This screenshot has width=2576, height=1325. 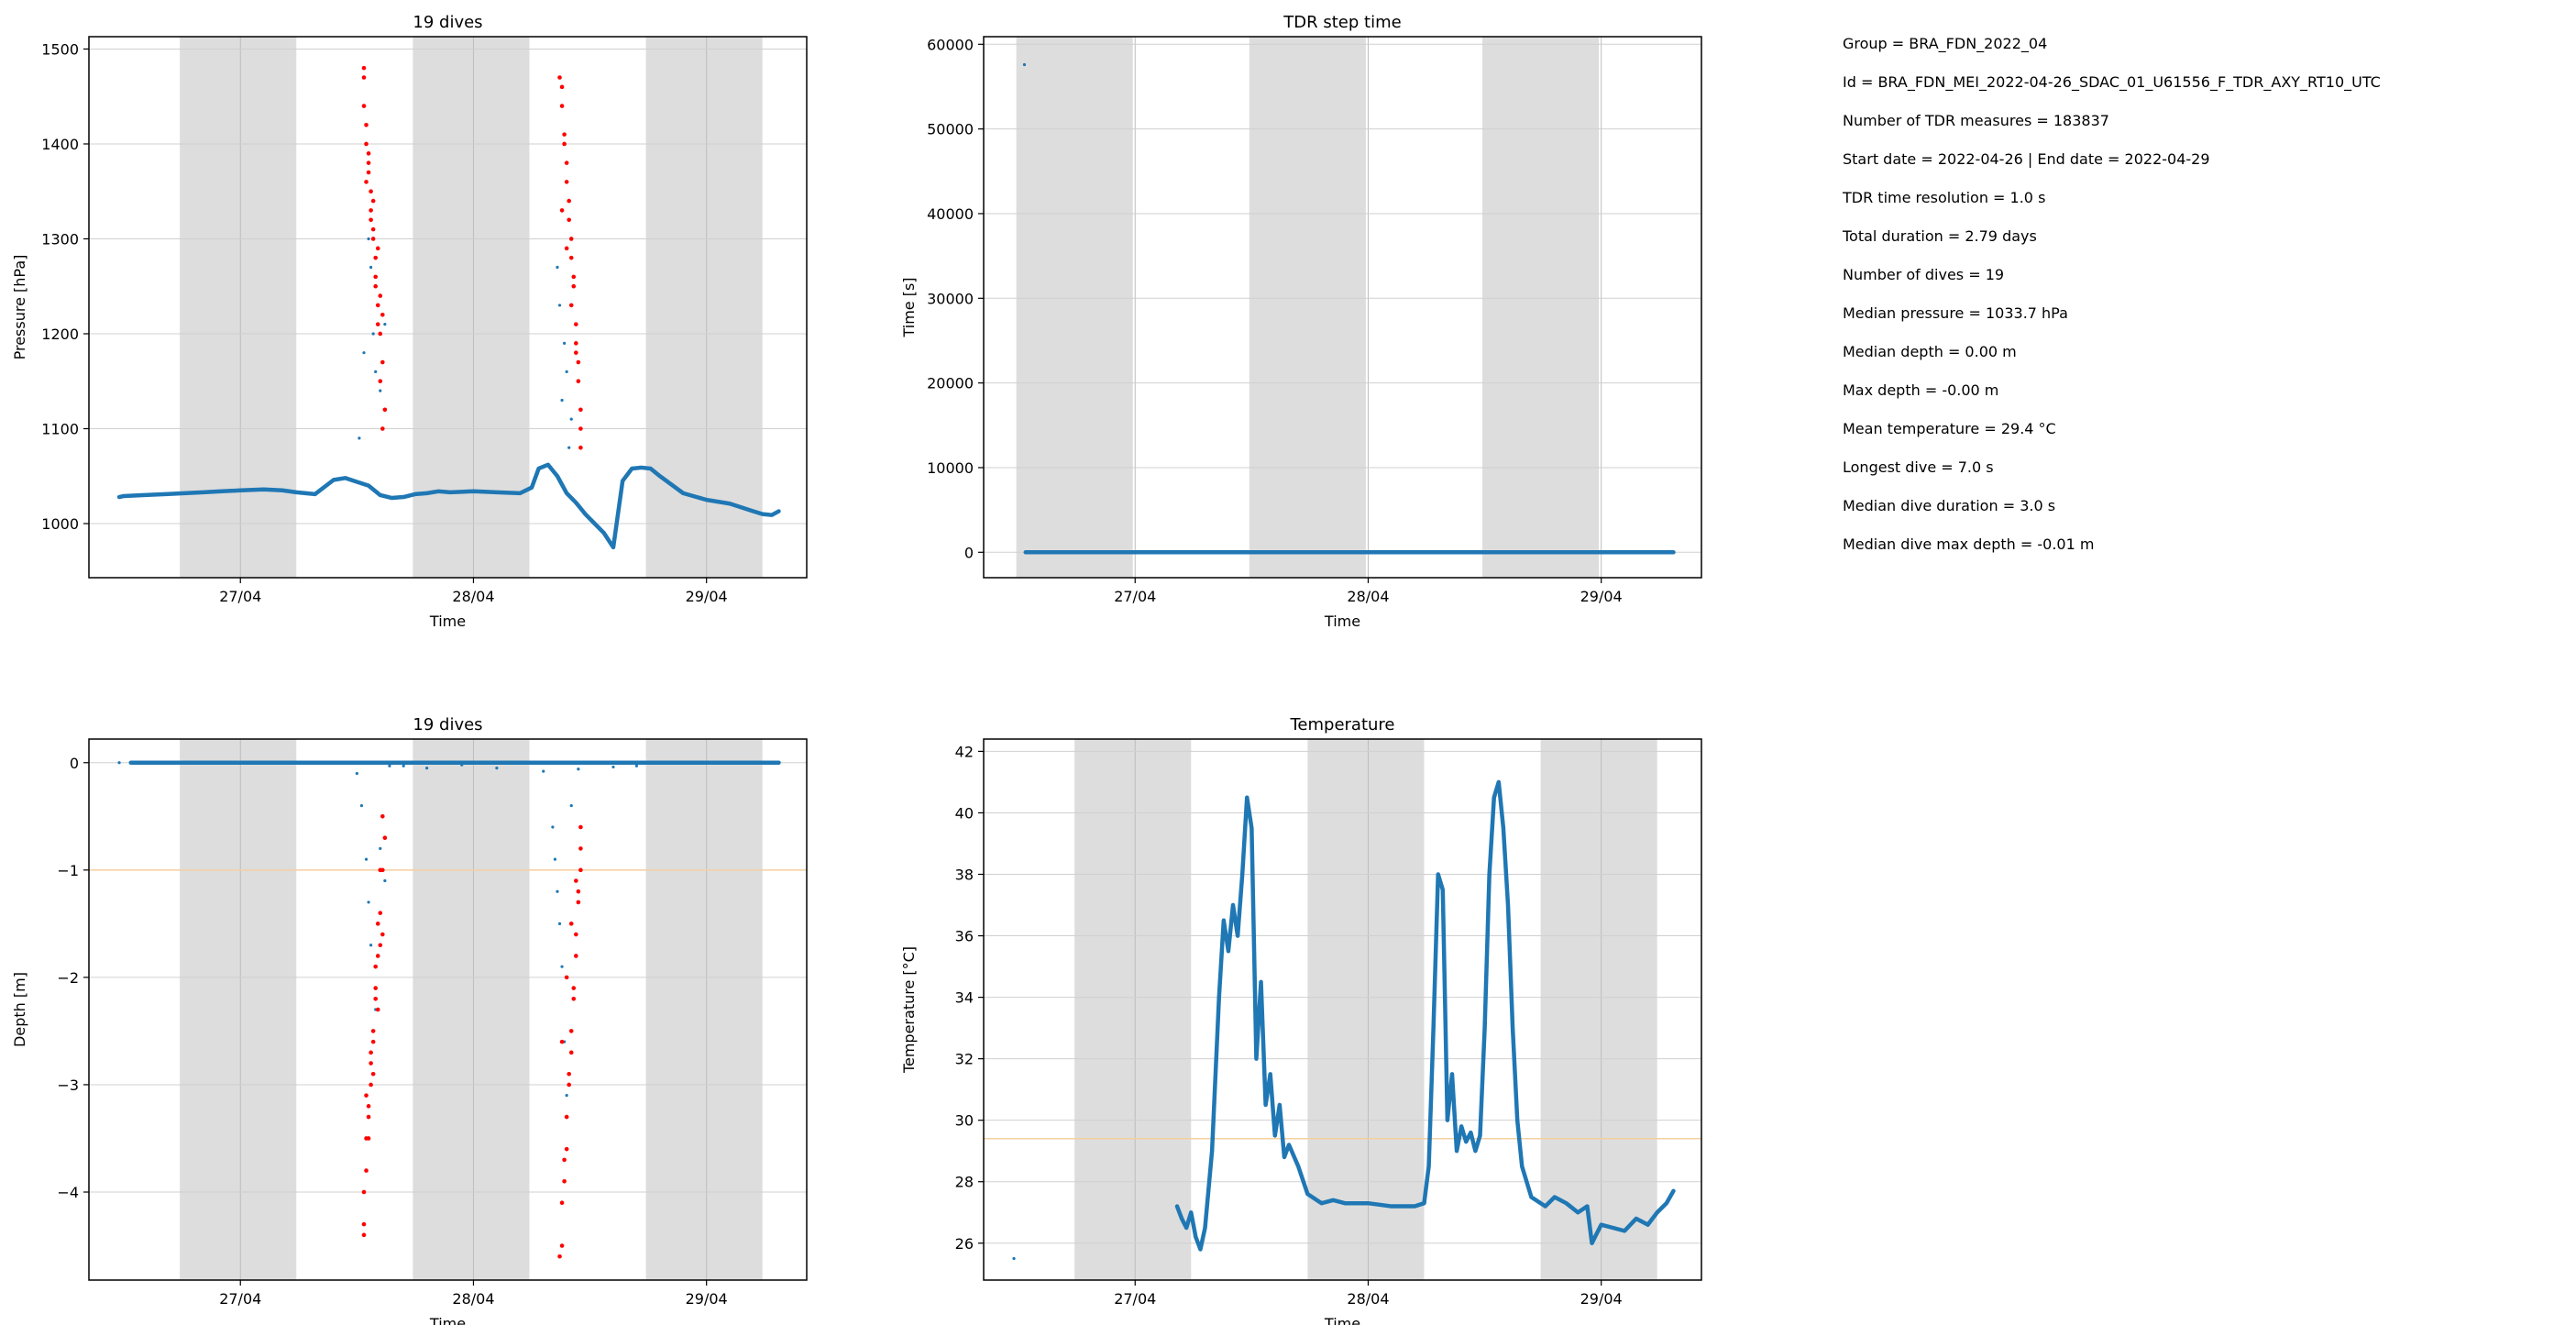 What do you see at coordinates (965, 1121) in the screenshot?
I see `y-tick-label: 30` at bounding box center [965, 1121].